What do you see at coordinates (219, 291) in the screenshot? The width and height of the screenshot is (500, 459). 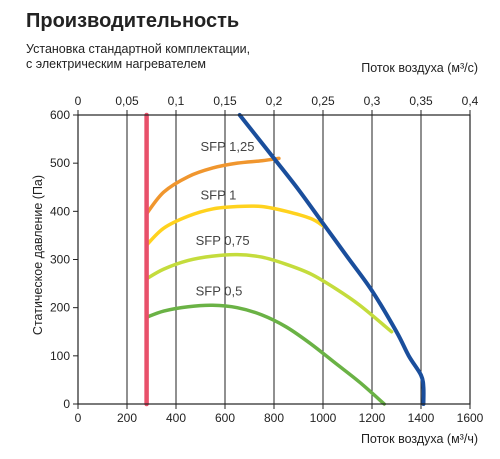 I see `series-label: SFP 0,5` at bounding box center [219, 291].